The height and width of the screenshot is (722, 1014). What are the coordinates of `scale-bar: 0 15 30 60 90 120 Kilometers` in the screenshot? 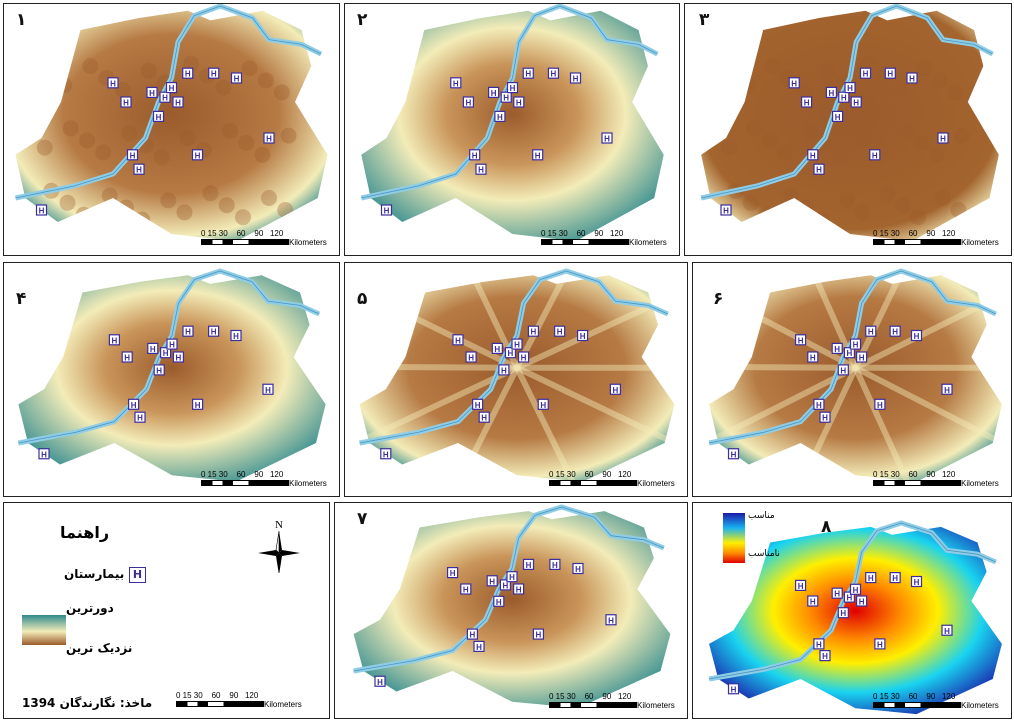 It's located at (604, 238).